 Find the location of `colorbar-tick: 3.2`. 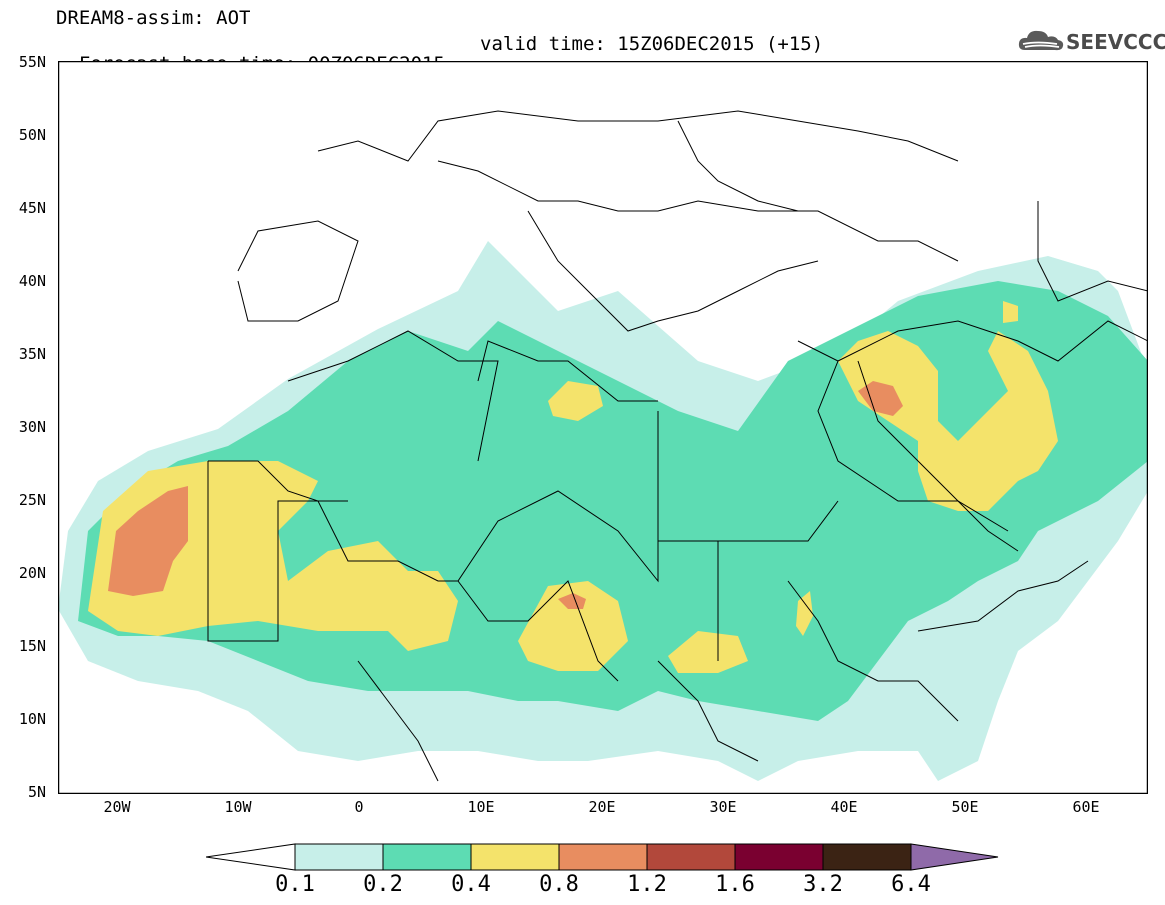

colorbar-tick: 3.2 is located at coordinates (823, 884).